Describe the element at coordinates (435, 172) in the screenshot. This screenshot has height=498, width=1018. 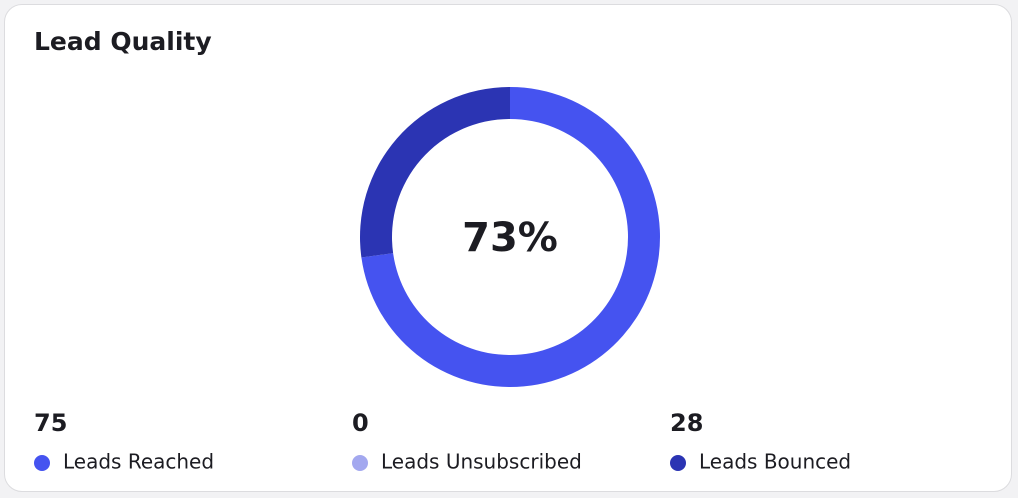
I see `donut-segment` at that location.